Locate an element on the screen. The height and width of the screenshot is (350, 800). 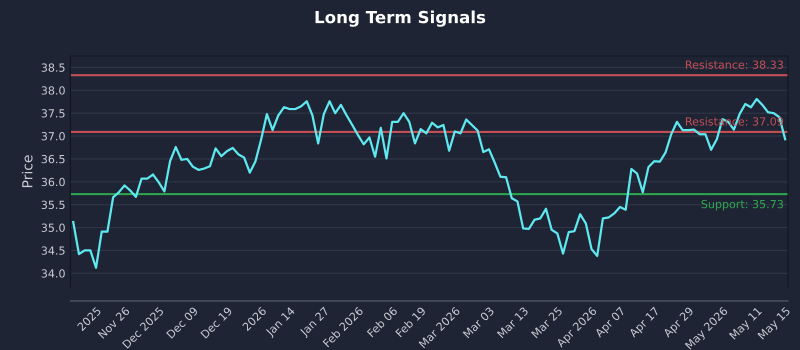
x-tick-label: Mar 25 is located at coordinates (546, 322).